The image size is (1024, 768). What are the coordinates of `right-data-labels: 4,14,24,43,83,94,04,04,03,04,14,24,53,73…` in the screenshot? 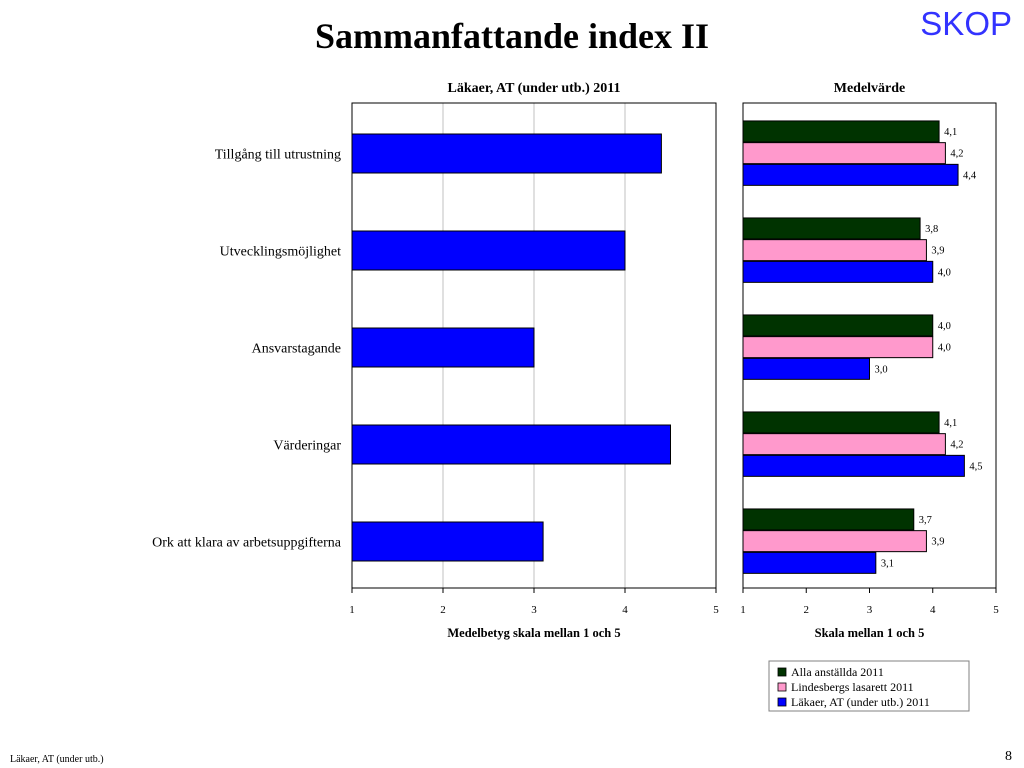 It's located at (929, 348).